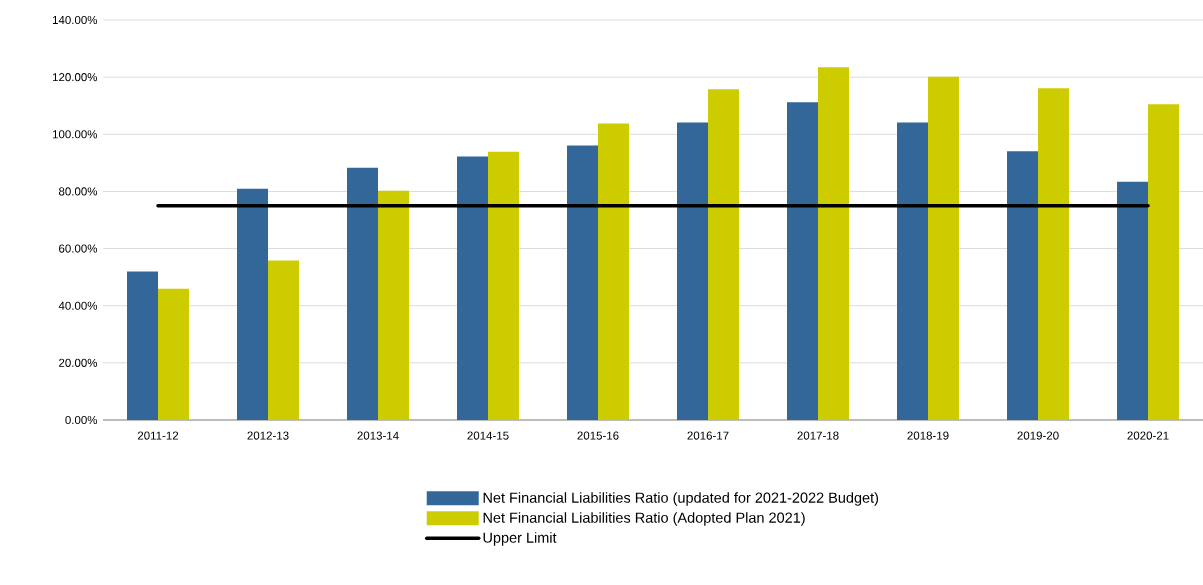 The width and height of the screenshot is (1203, 585). Describe the element at coordinates (598, 435) in the screenshot. I see `x-tick-label: 2015-16` at that location.